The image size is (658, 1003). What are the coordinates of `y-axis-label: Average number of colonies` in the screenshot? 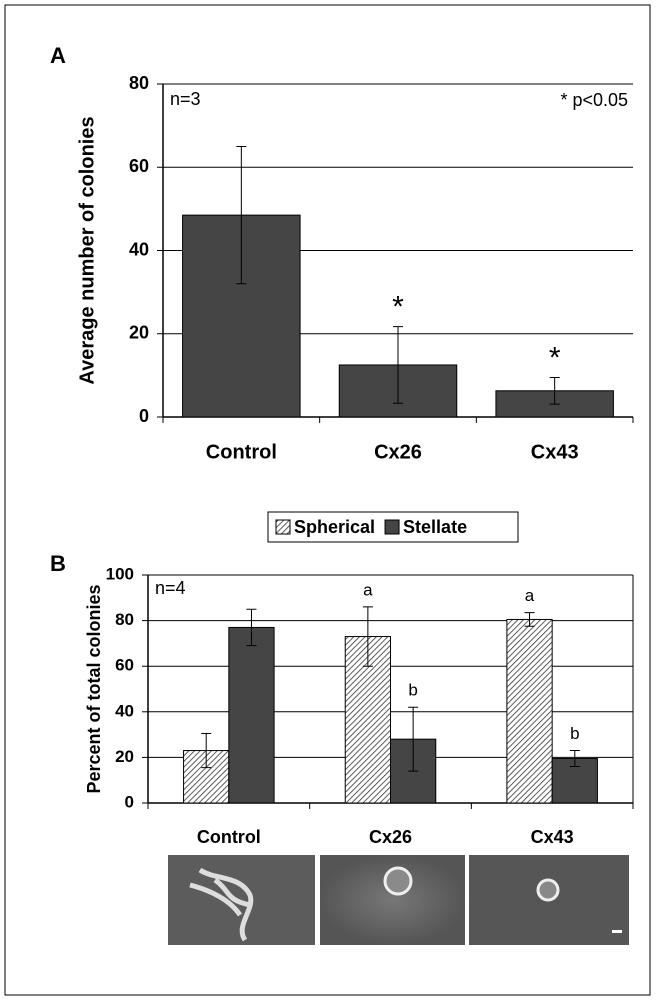 It's located at (87, 250).